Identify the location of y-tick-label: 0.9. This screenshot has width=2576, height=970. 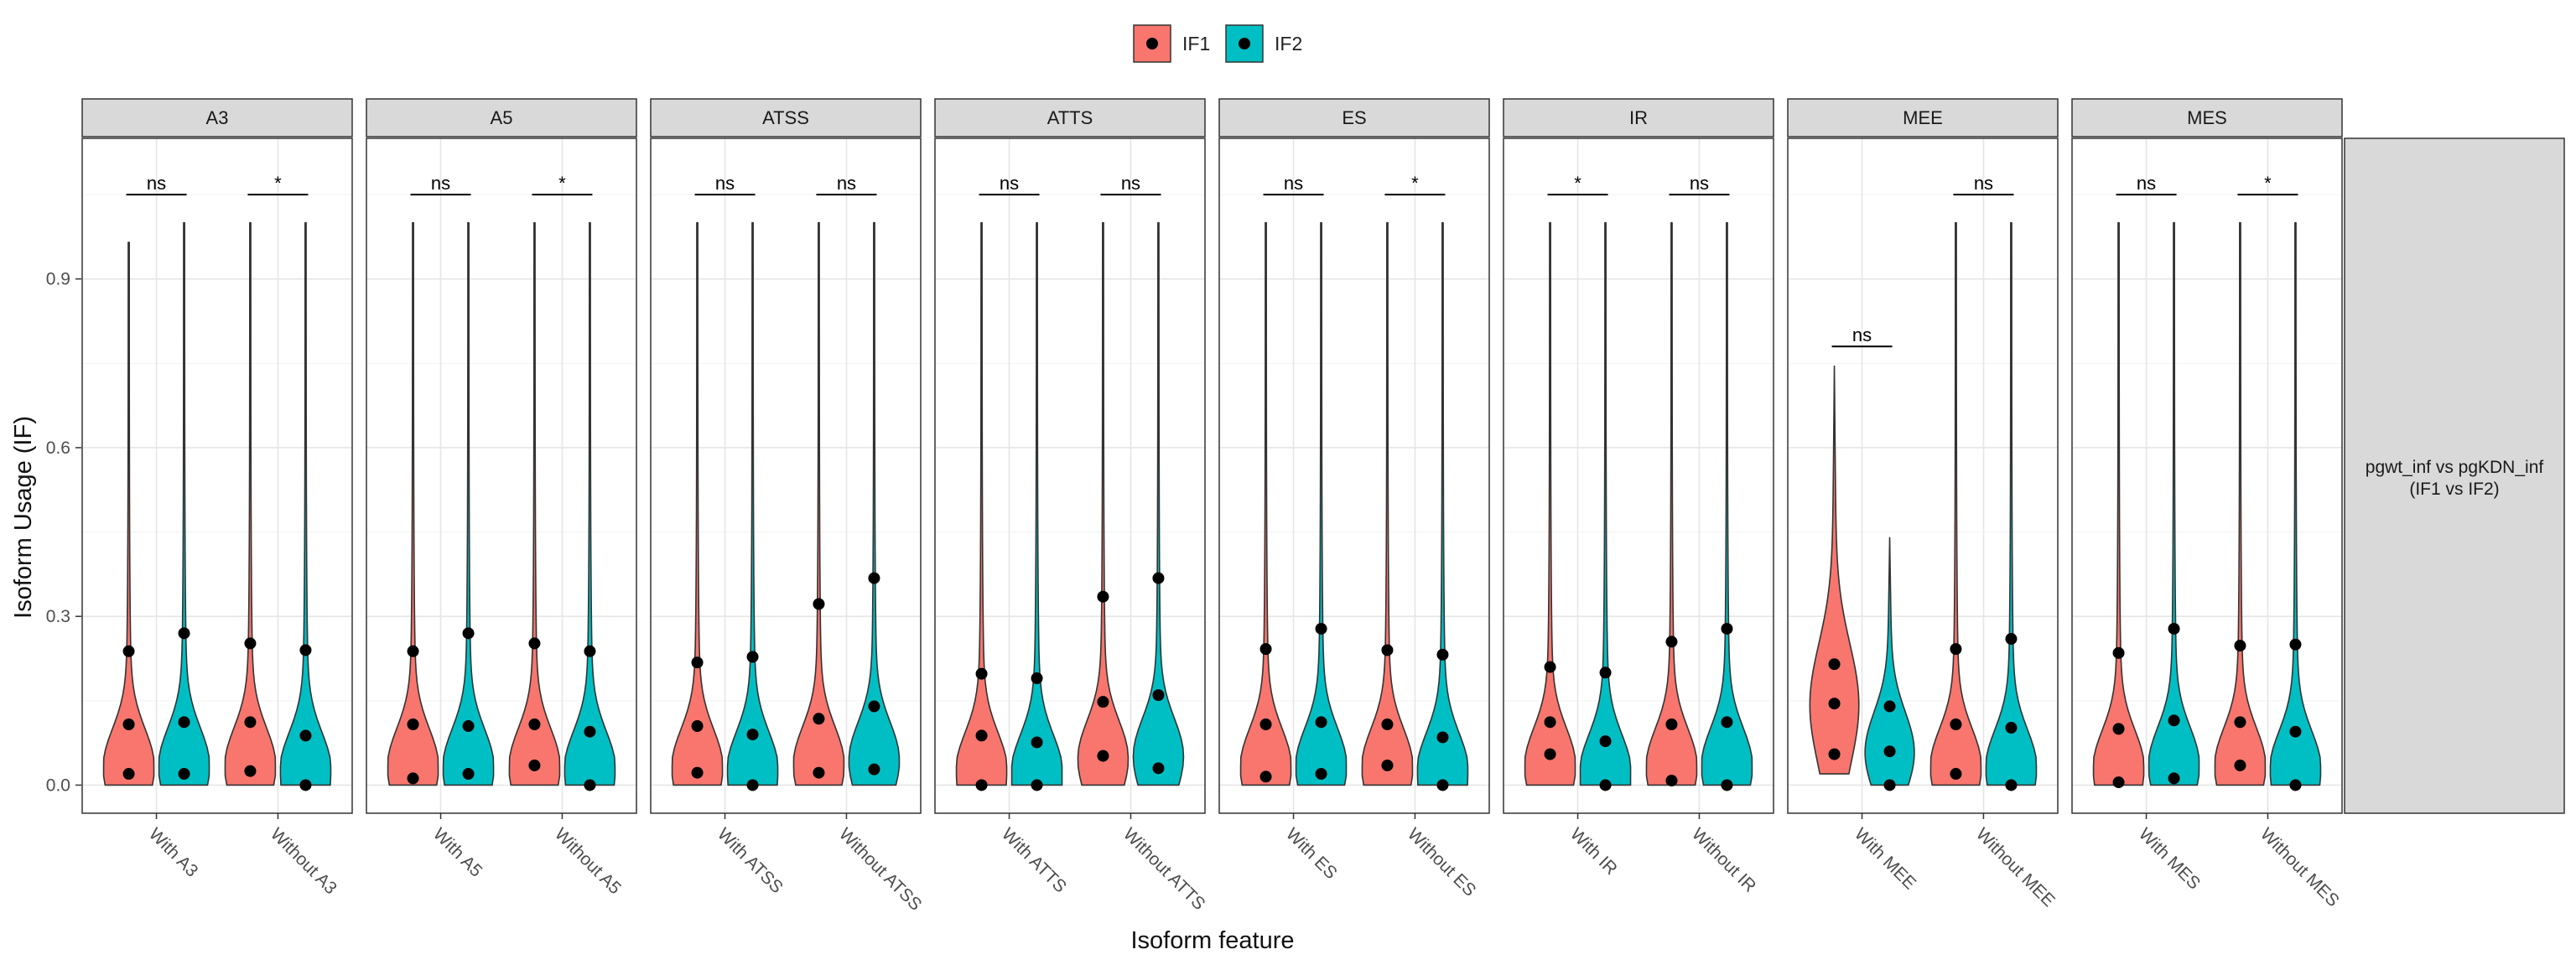
(58, 279).